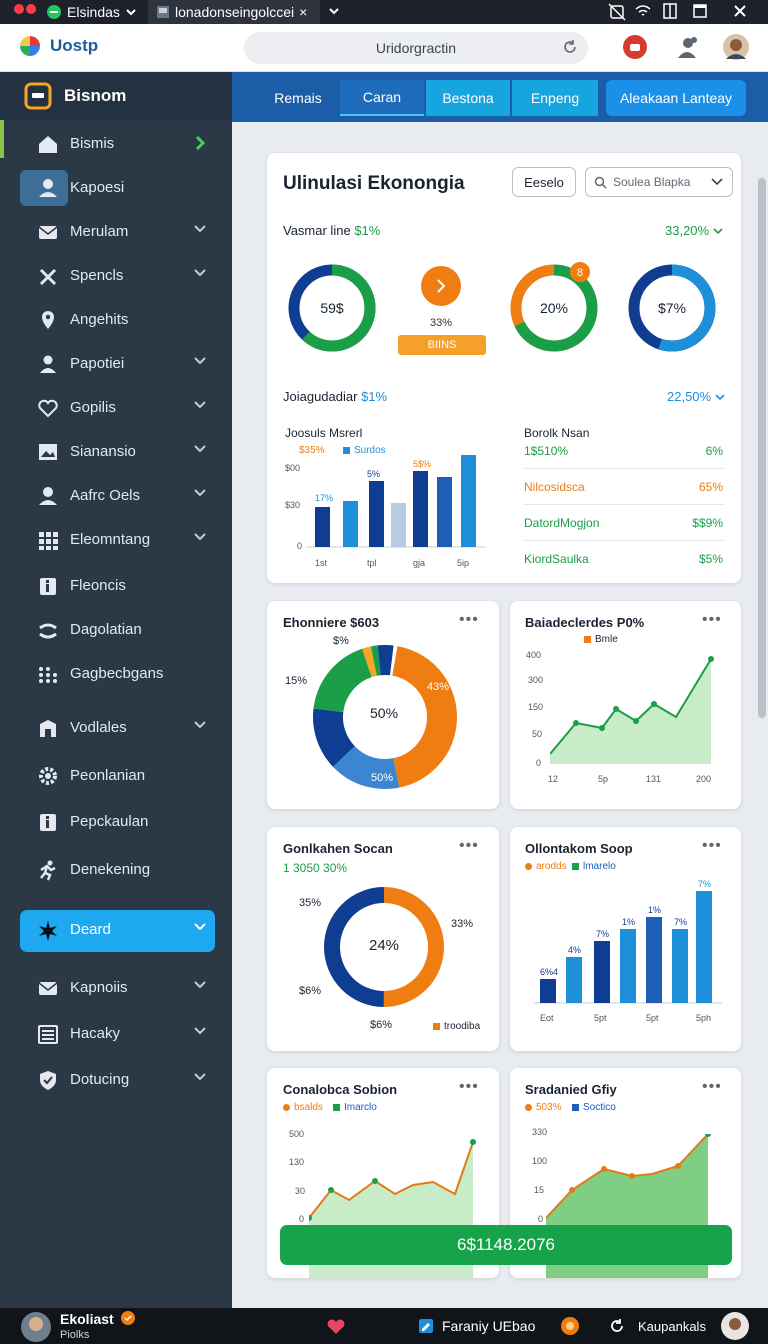  What do you see at coordinates (468, 98) in the screenshot?
I see `tab-bestona: Bestona` at bounding box center [468, 98].